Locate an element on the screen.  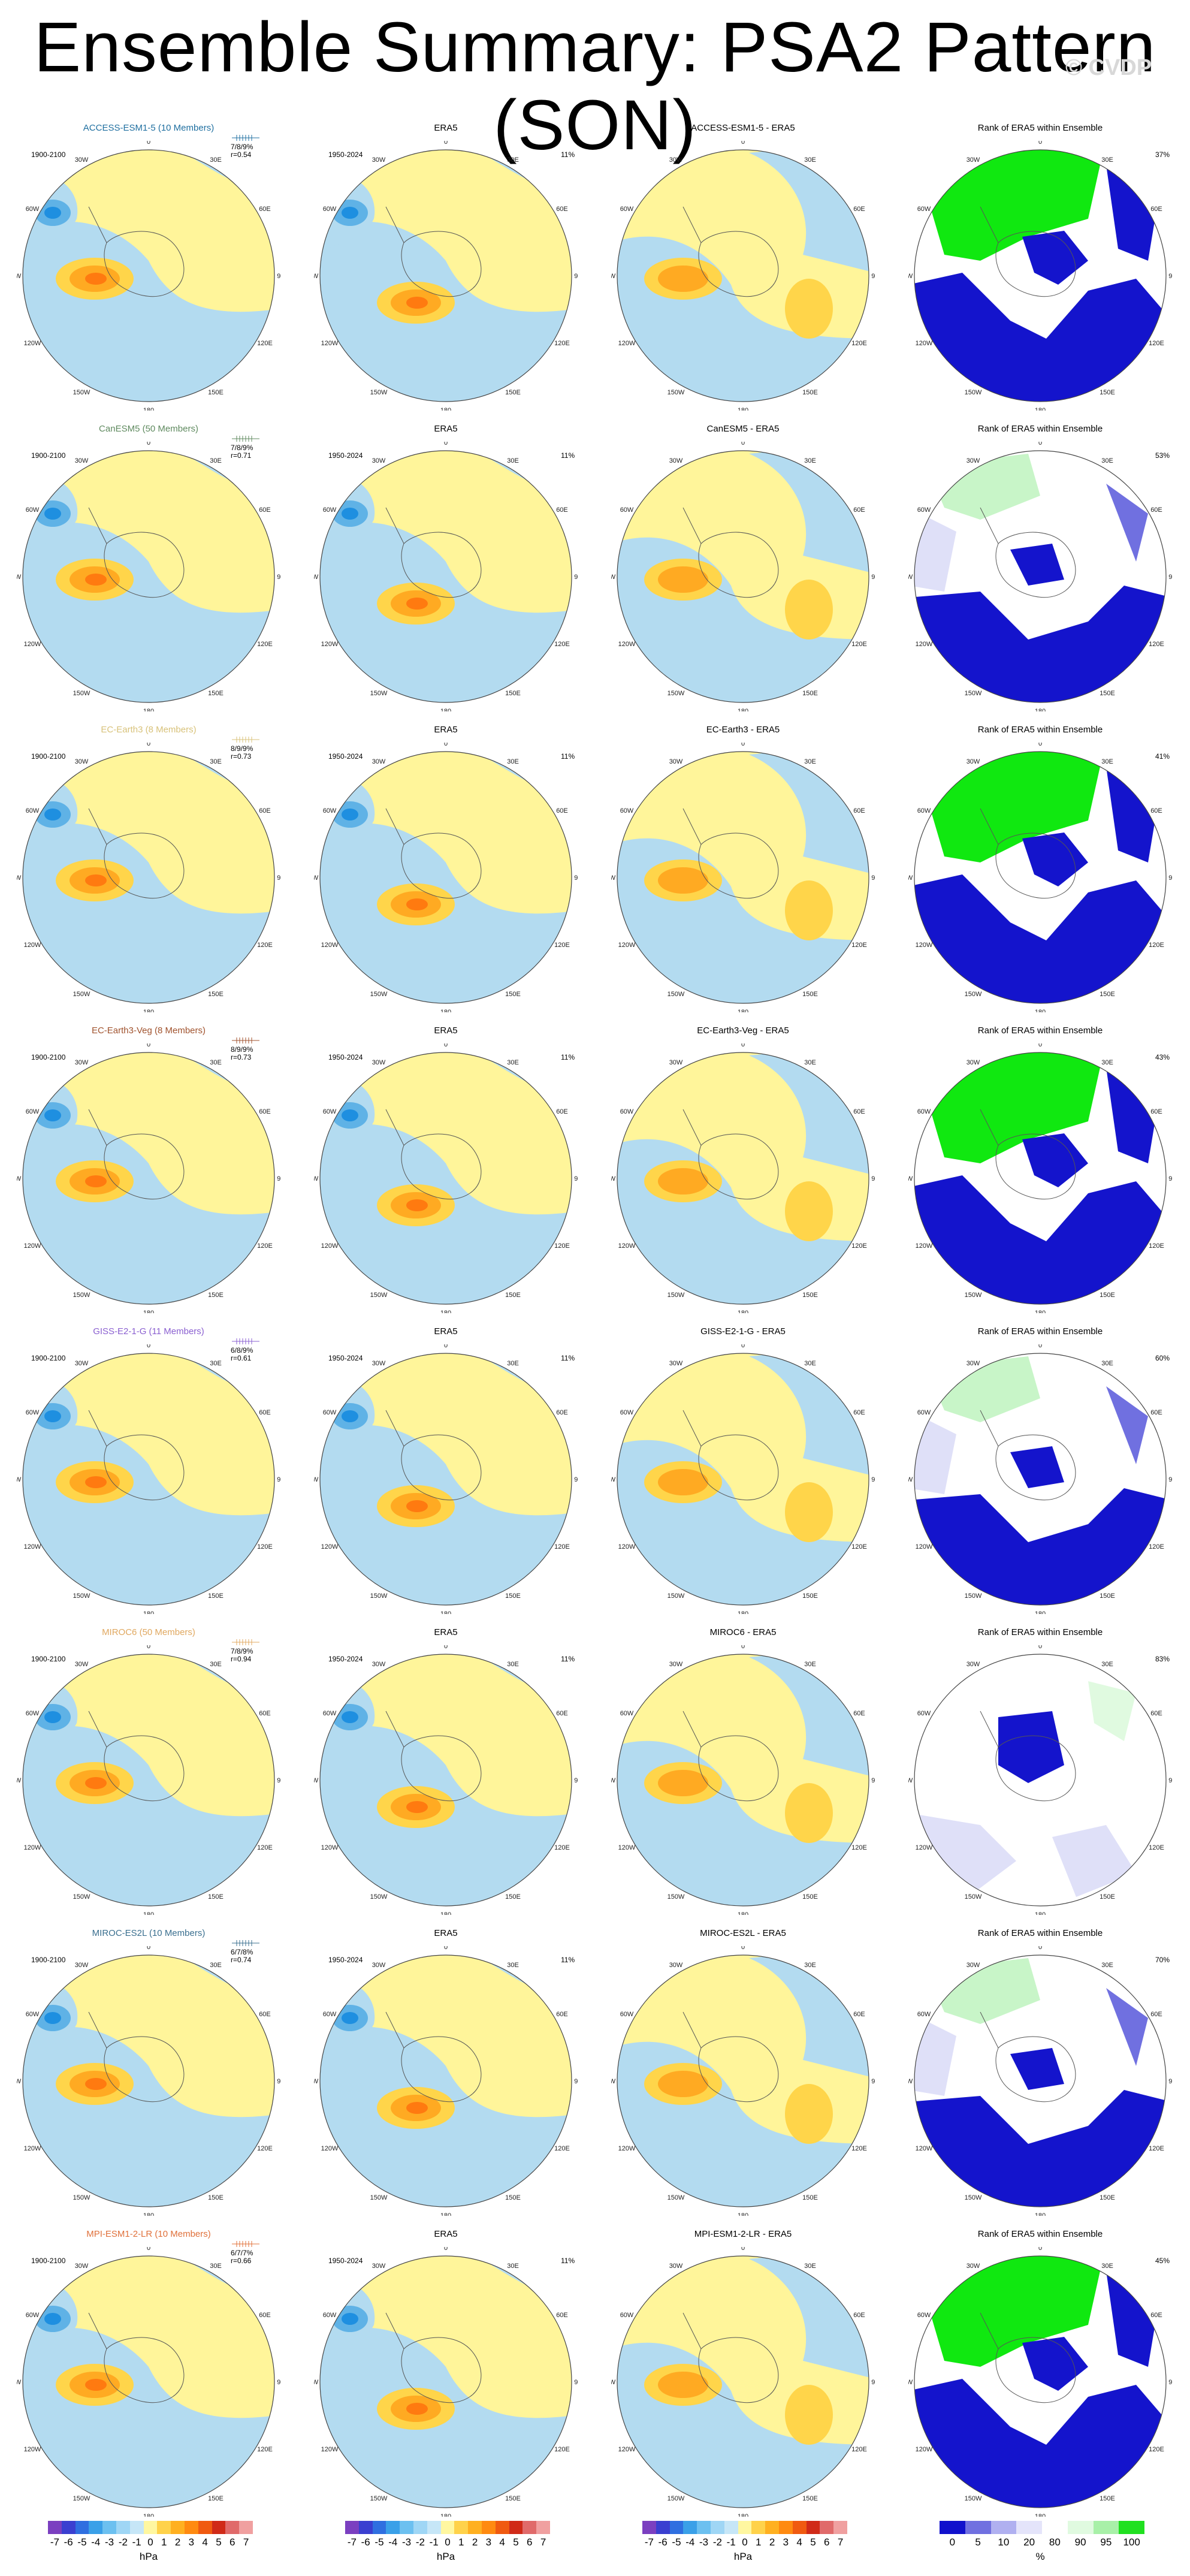
pattern-stats: 7/8/9% r=0.71 is located at coordinates (242, 452).